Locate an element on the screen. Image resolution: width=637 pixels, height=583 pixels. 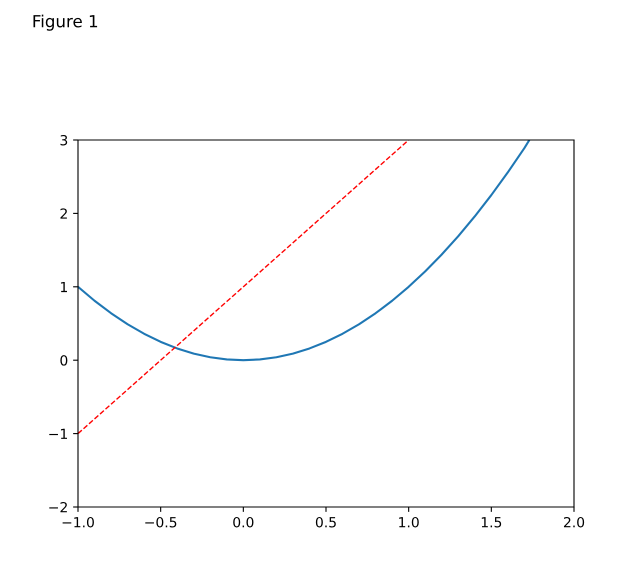
y-tick-label: 3 is located at coordinates (64, 140).